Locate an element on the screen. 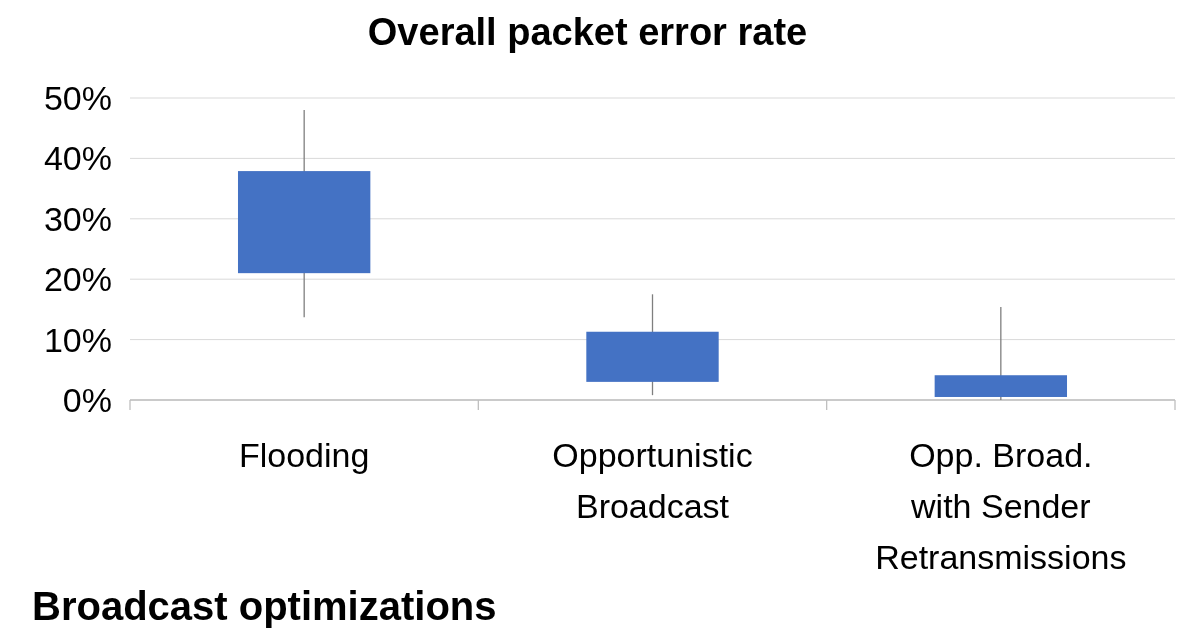 This screenshot has width=1179, height=632. chart-title: Overall packet error rate is located at coordinates (587, 32).